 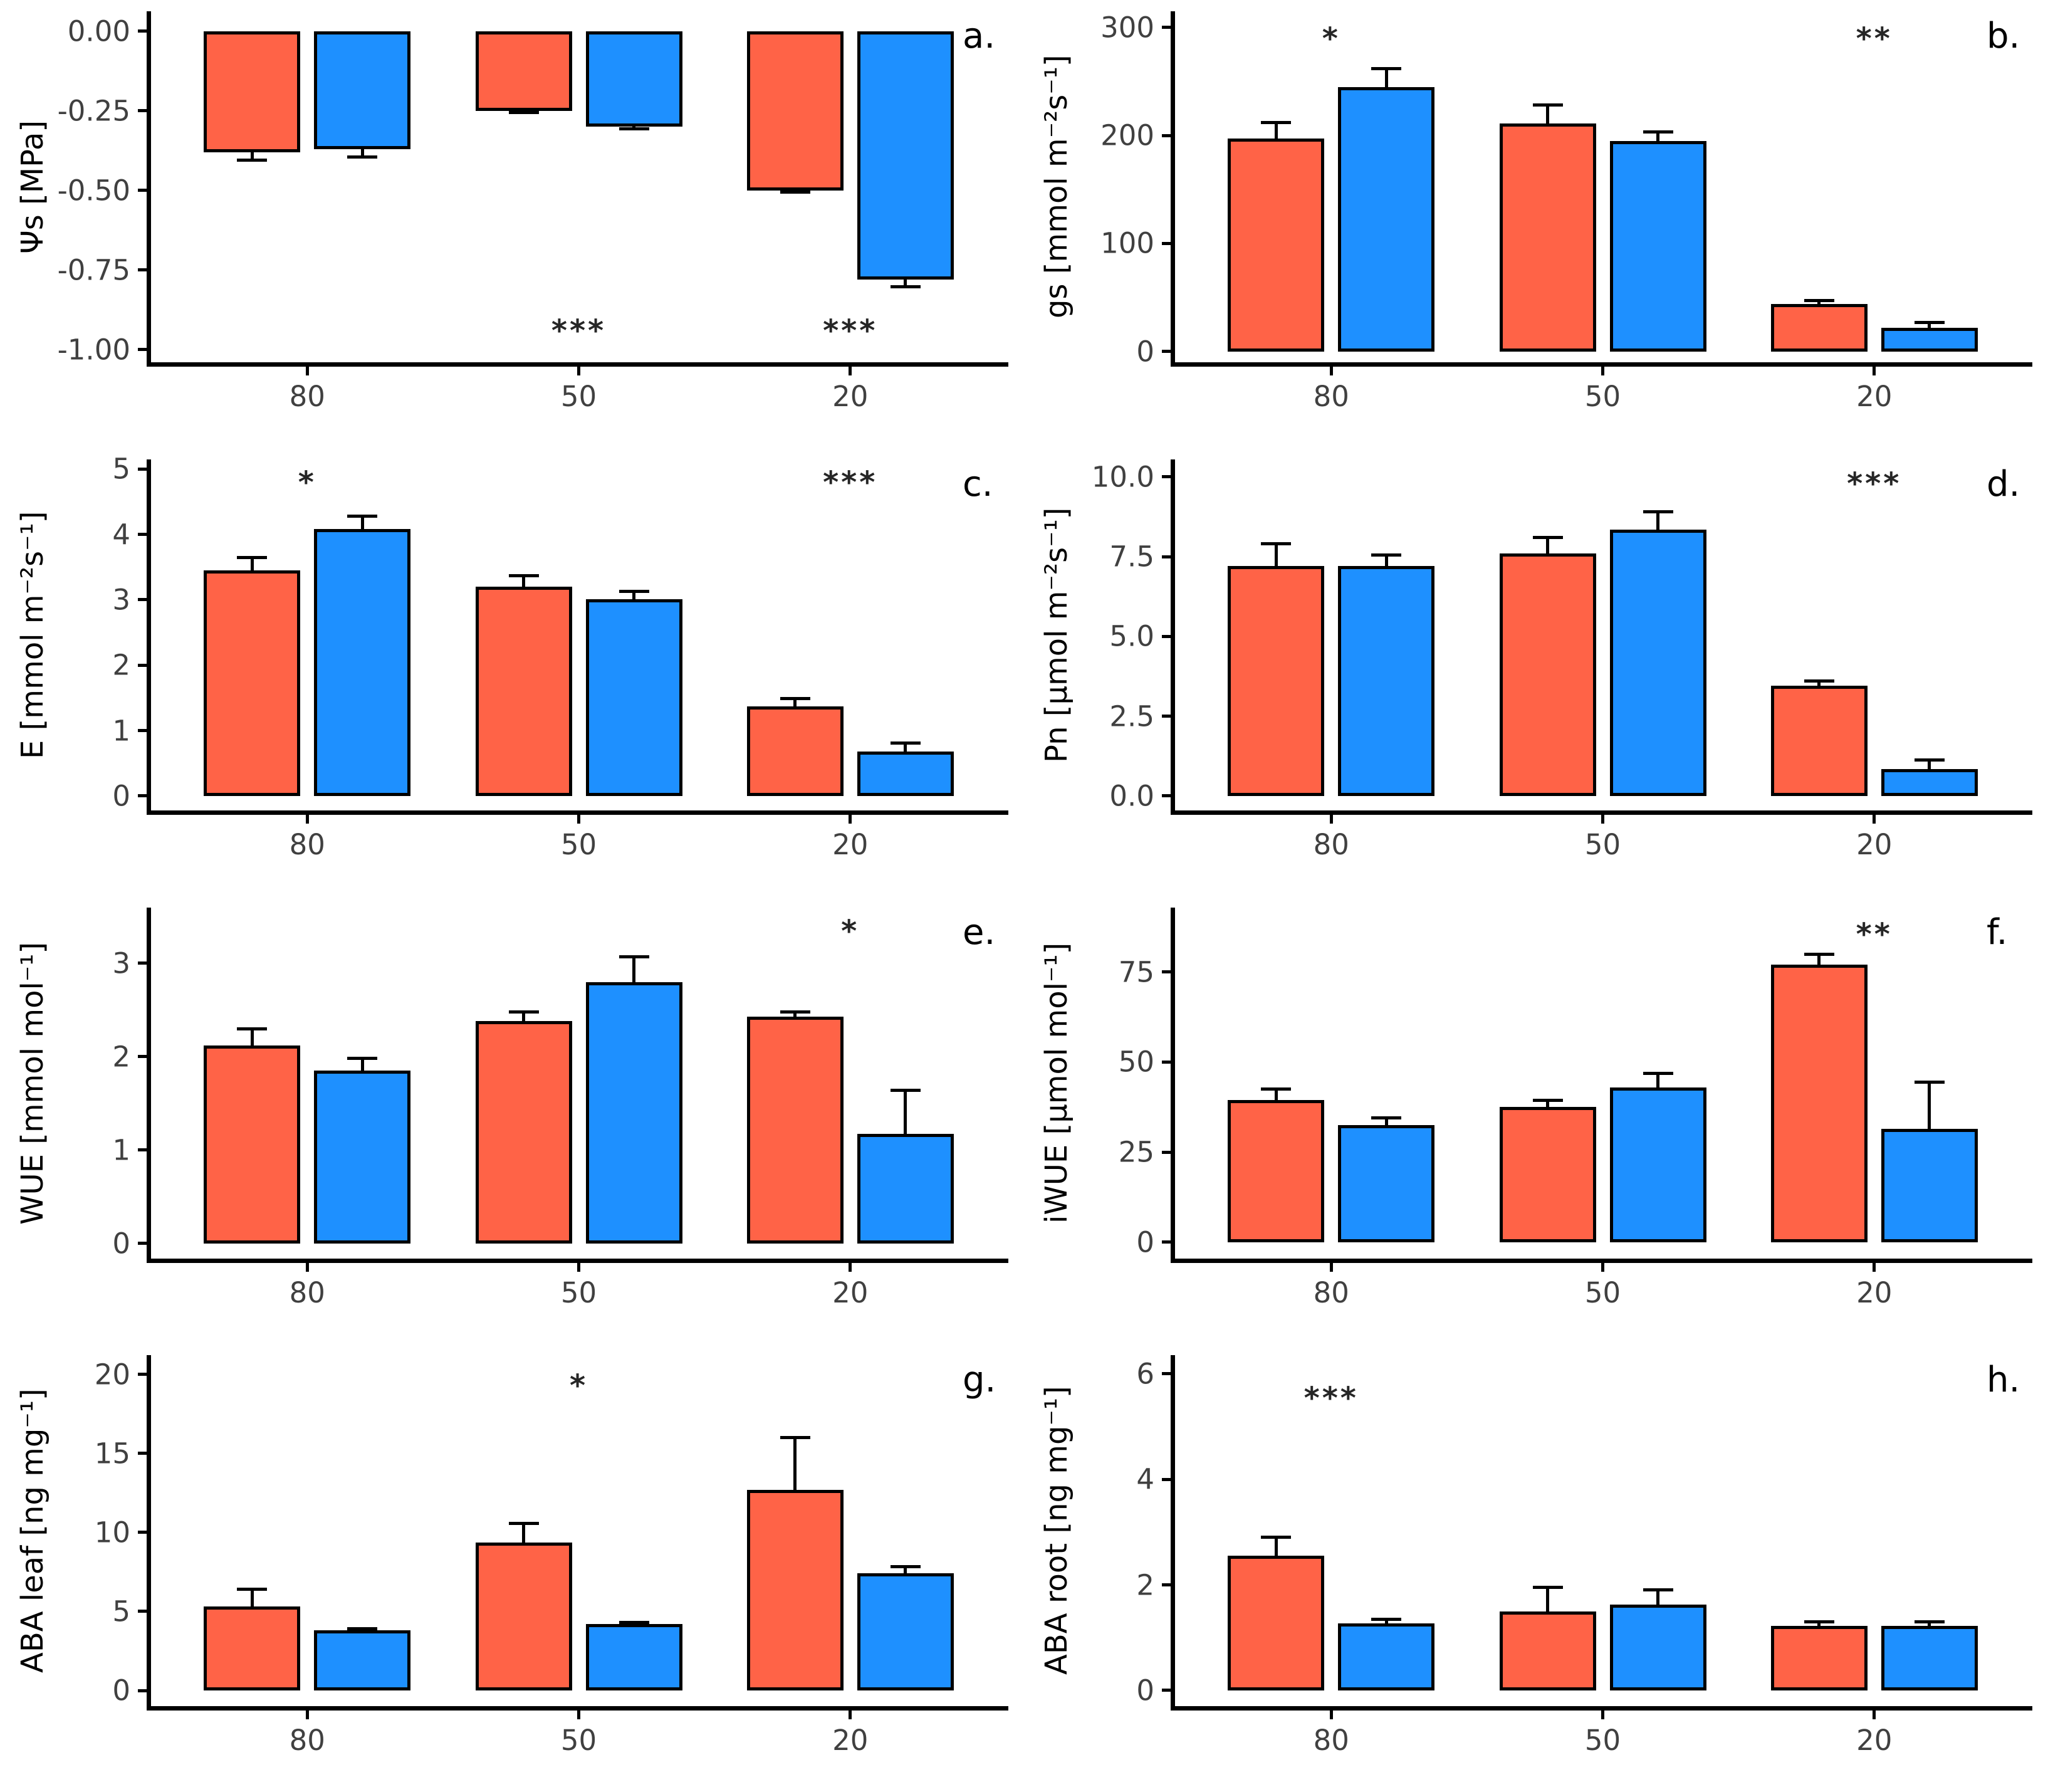 What do you see at coordinates (98, 31) in the screenshot?
I see `y-tick-label: 0.00` at bounding box center [98, 31].